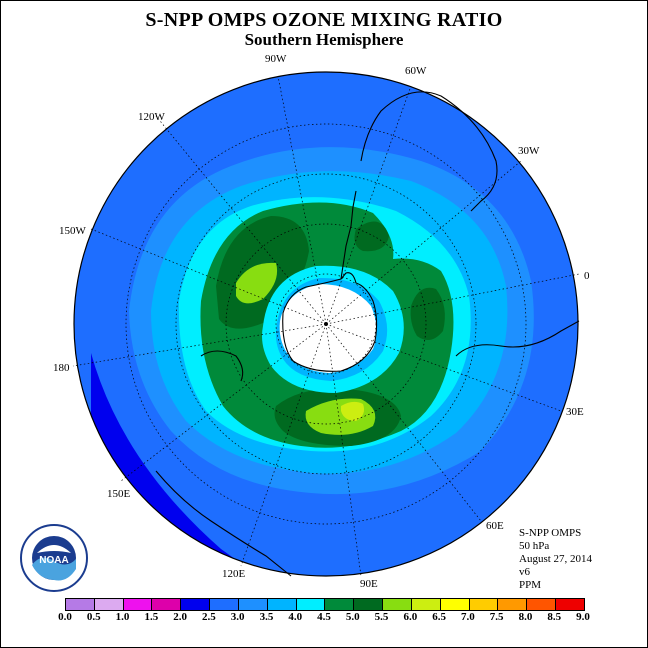 The height and width of the screenshot is (648, 648). What do you see at coordinates (429, 151) in the screenshot?
I see `south-america-coast` at bounding box center [429, 151].